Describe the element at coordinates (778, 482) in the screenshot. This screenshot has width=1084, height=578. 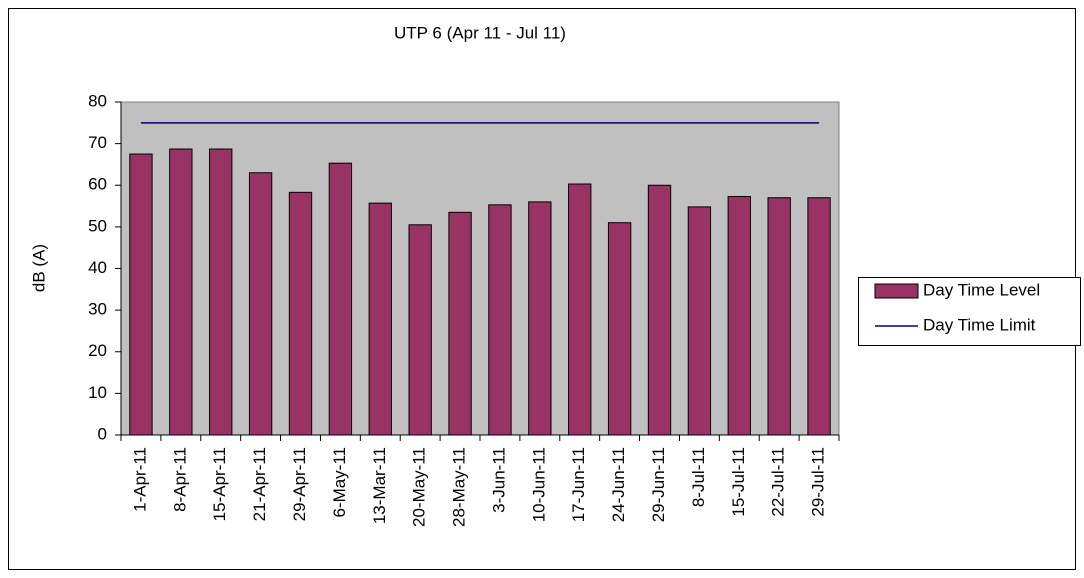
I see `x-tick-label: 22-Jul-11` at that location.